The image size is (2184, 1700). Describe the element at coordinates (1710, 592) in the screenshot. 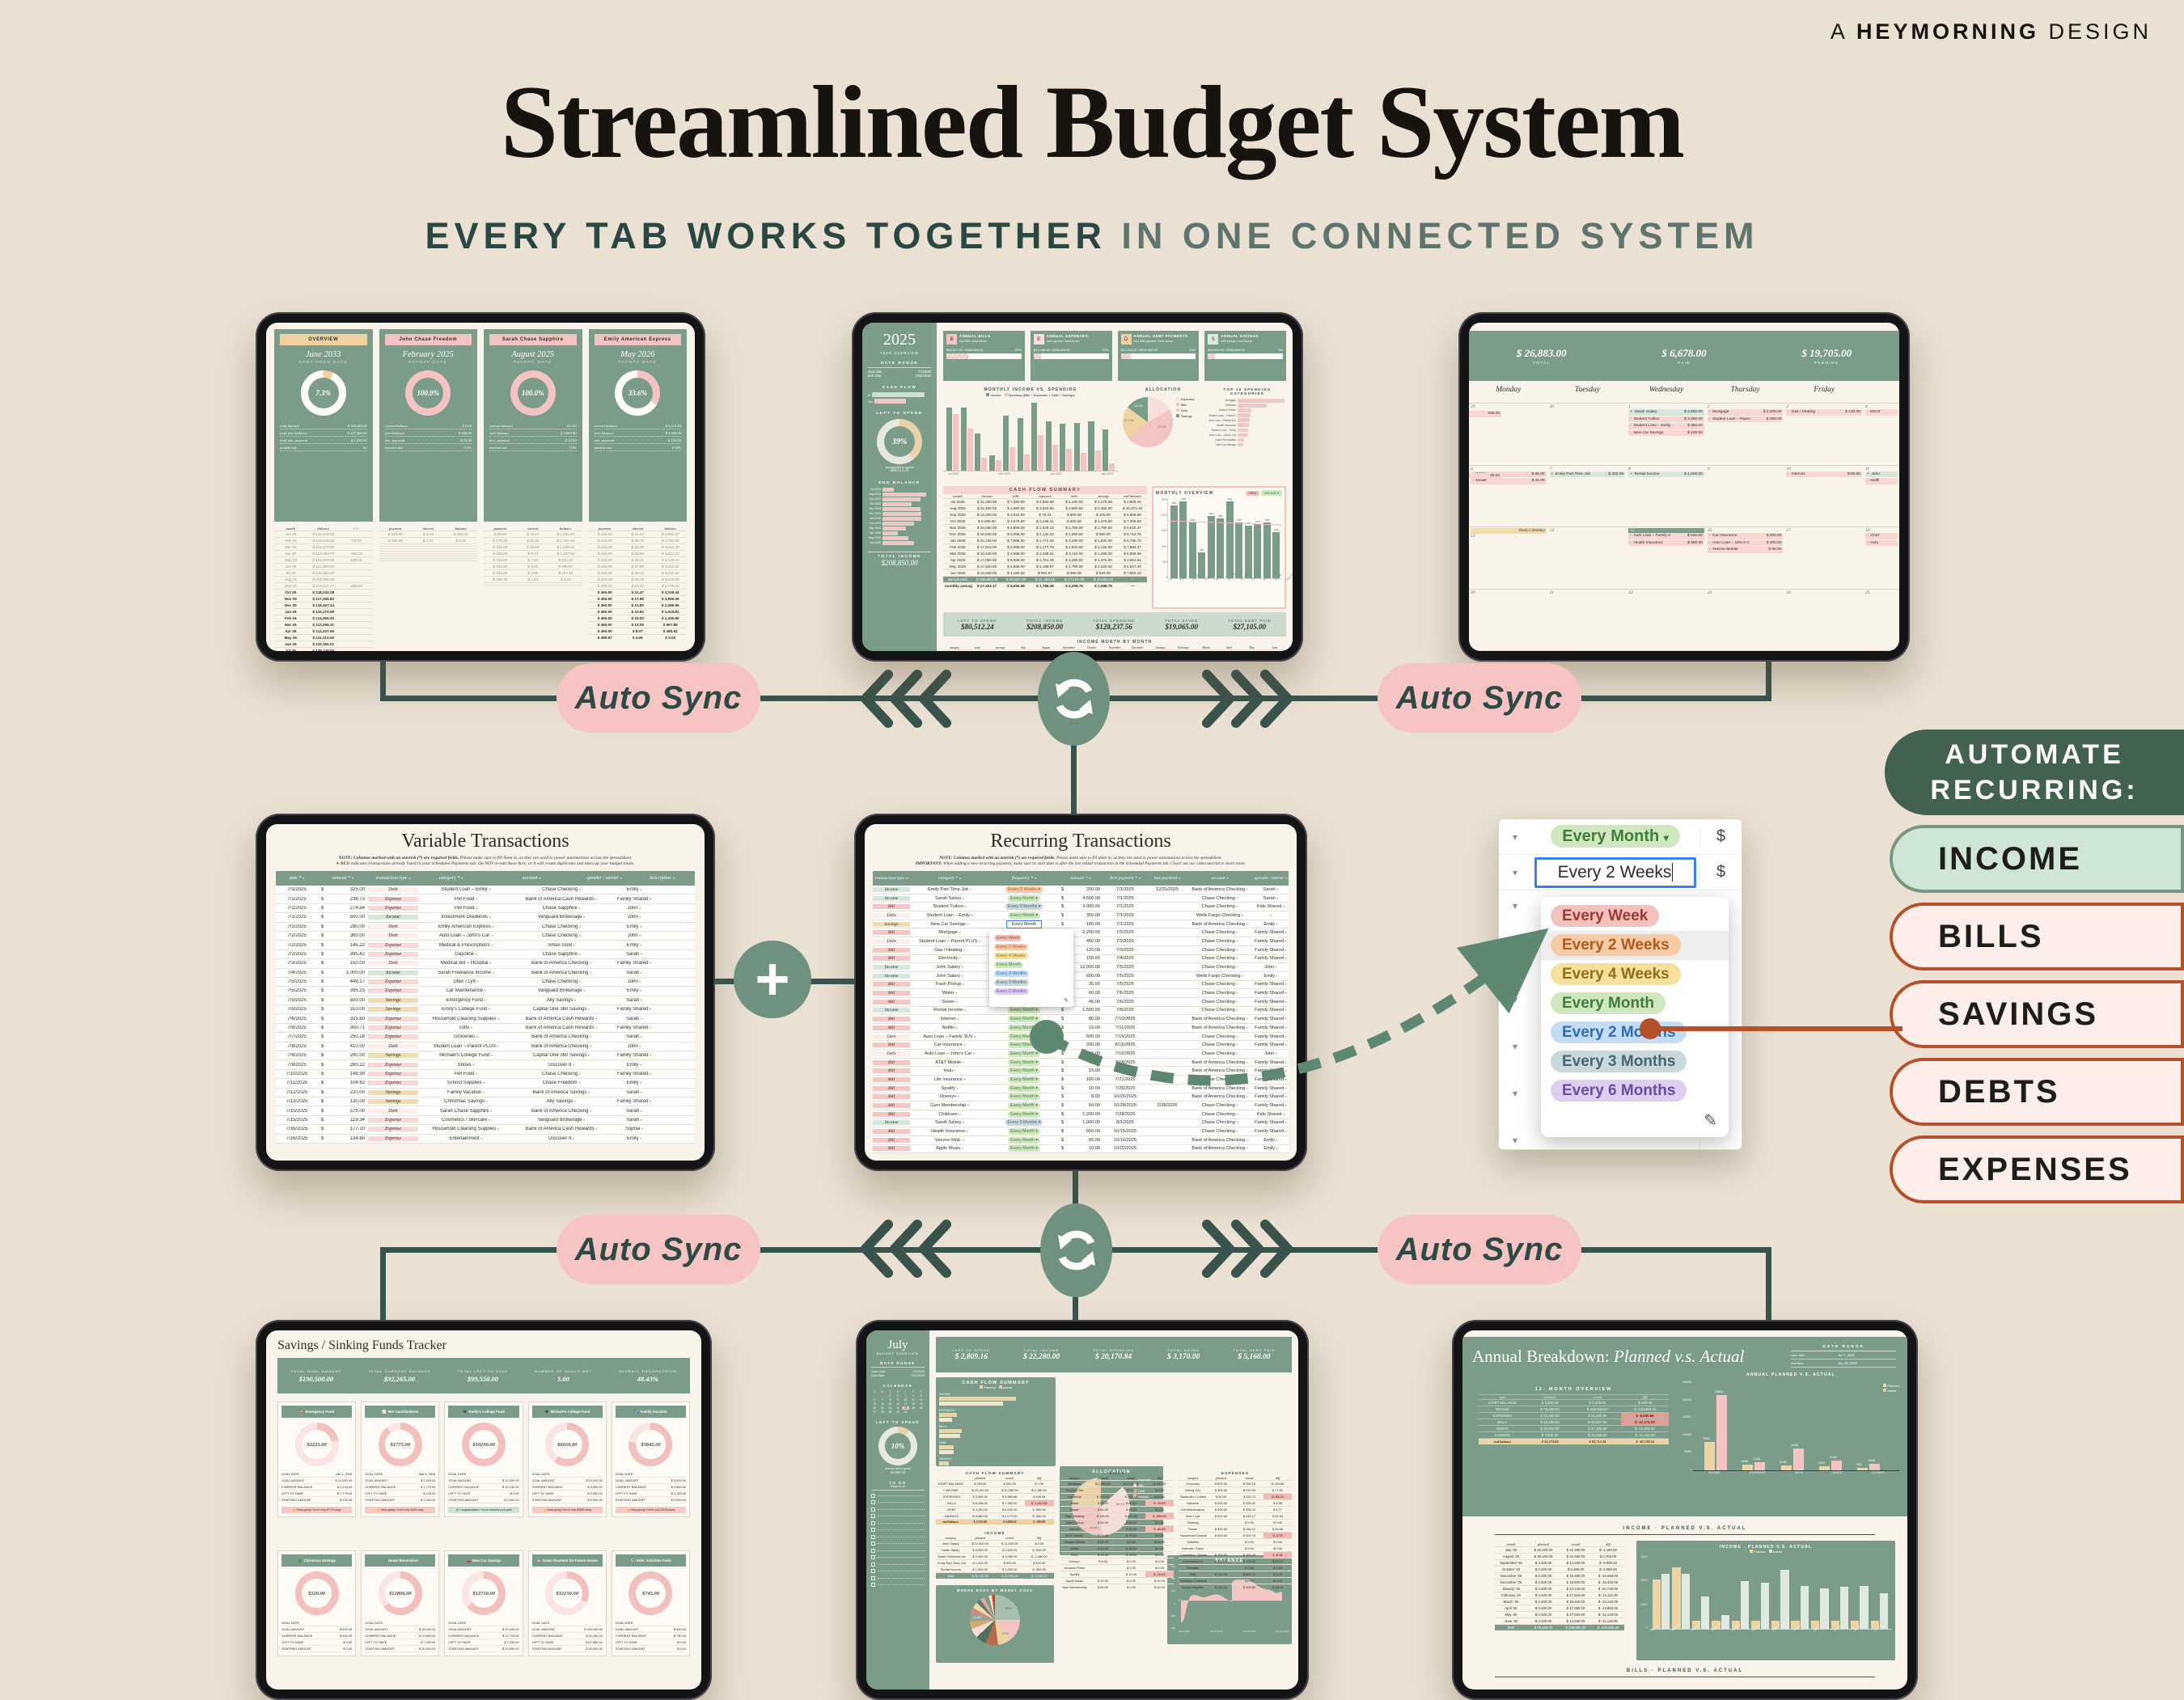

I see `calendar-day-cell: 23` at that location.